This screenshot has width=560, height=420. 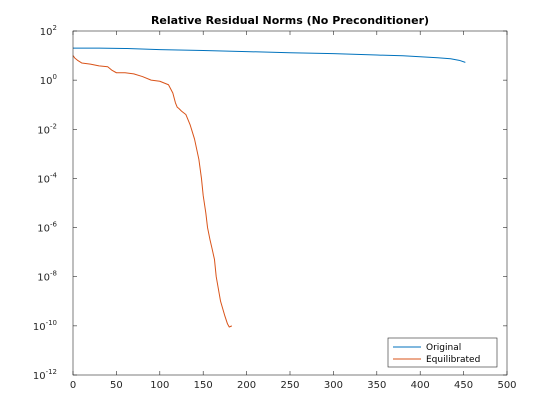 What do you see at coordinates (443, 348) in the screenshot?
I see `legend-label-original: Original` at bounding box center [443, 348].